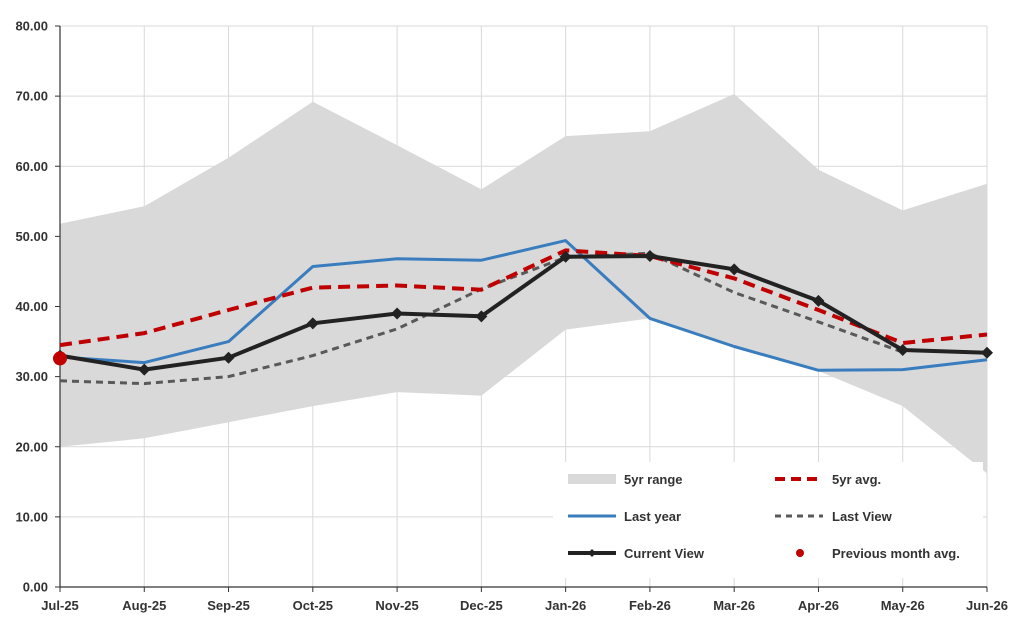 The width and height of the screenshot is (1021, 623). Describe the element at coordinates (31, 96) in the screenshot. I see `y-tick-label: 70.00` at that location.